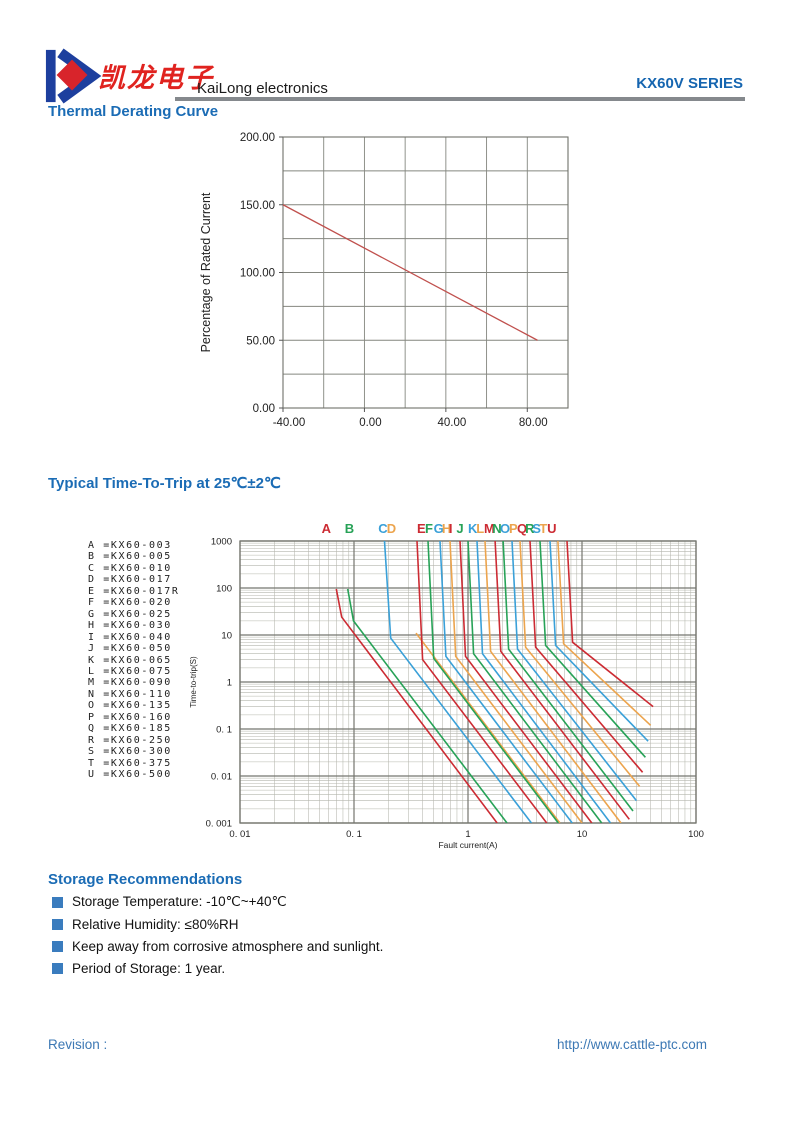 The height and width of the screenshot is (1122, 793). I want to click on trip-curve-P, so click(580, 664).